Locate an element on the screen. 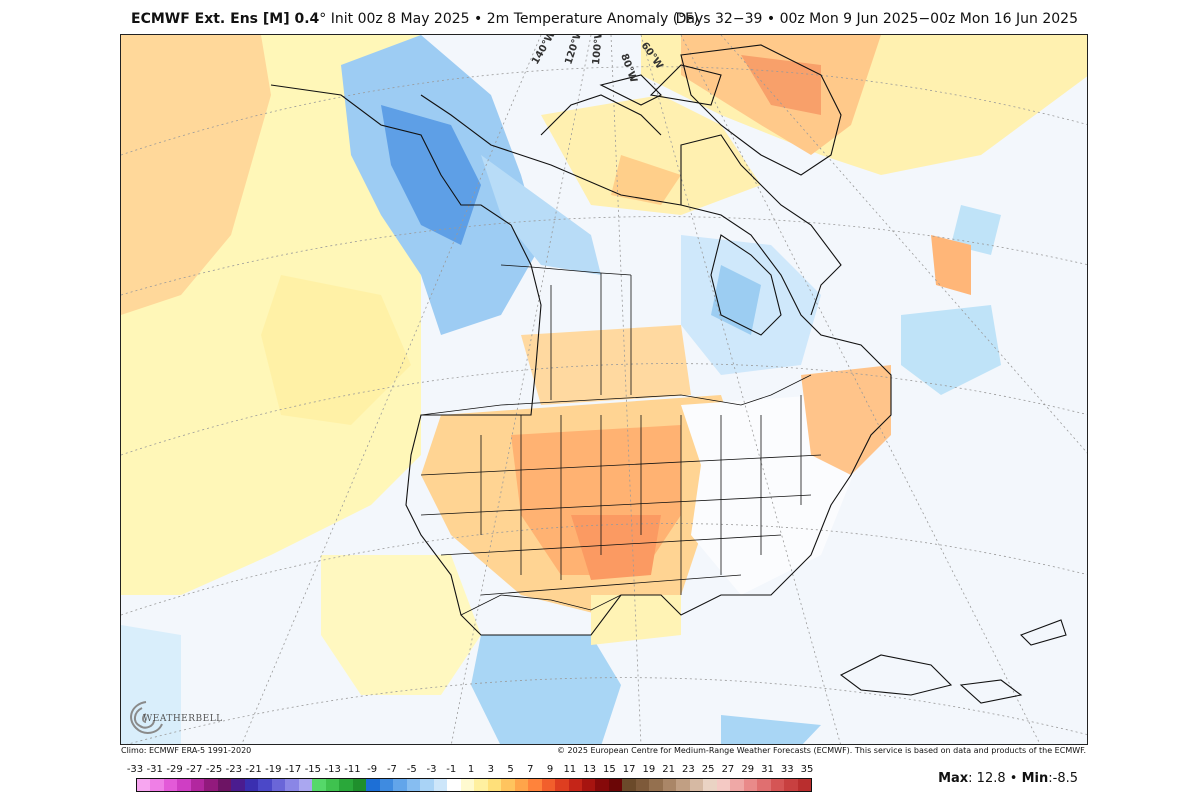 The width and height of the screenshot is (1204, 808). max-label: Max is located at coordinates (953, 778).